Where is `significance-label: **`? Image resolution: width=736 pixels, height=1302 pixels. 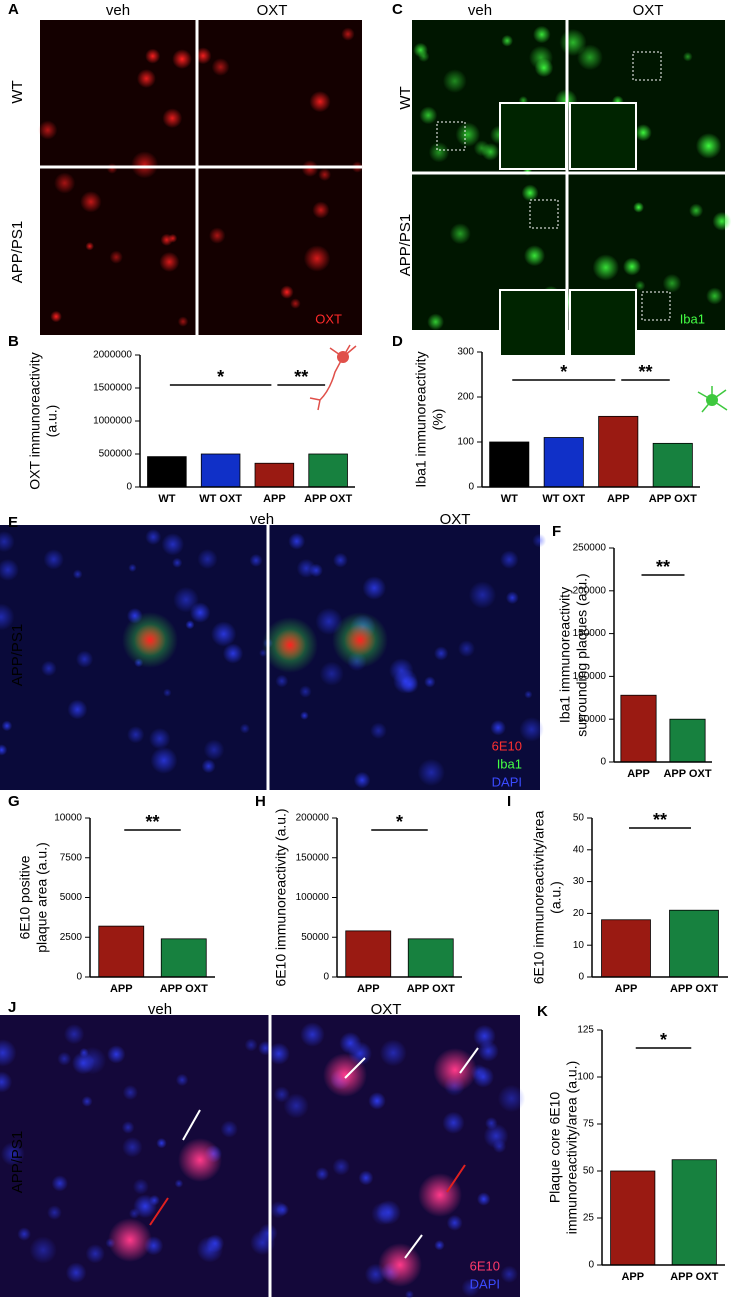
significance-label: ** is located at coordinates (152, 822).